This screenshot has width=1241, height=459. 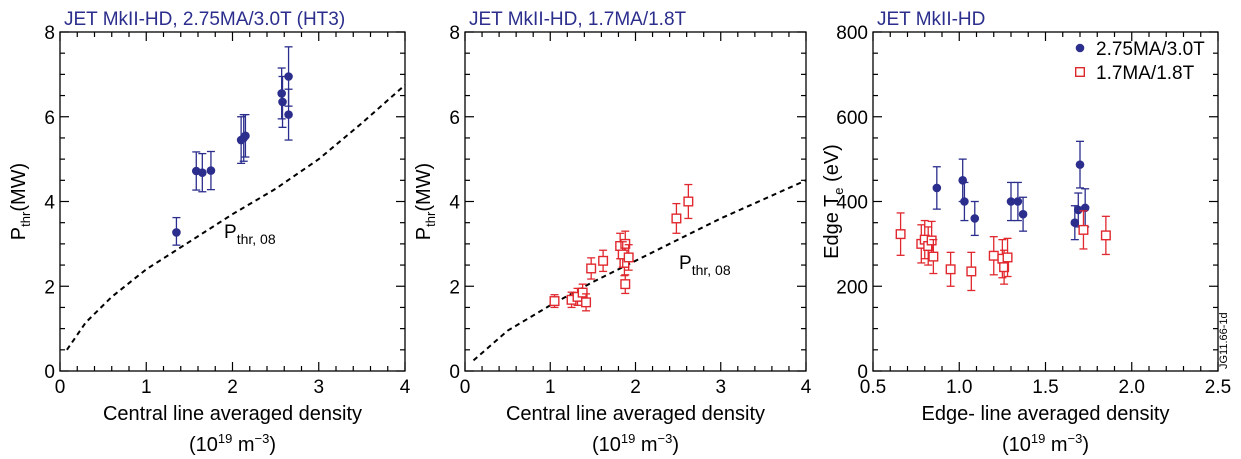 What do you see at coordinates (873, 387) in the screenshot?
I see `x-tick-label: 0.5` at bounding box center [873, 387].